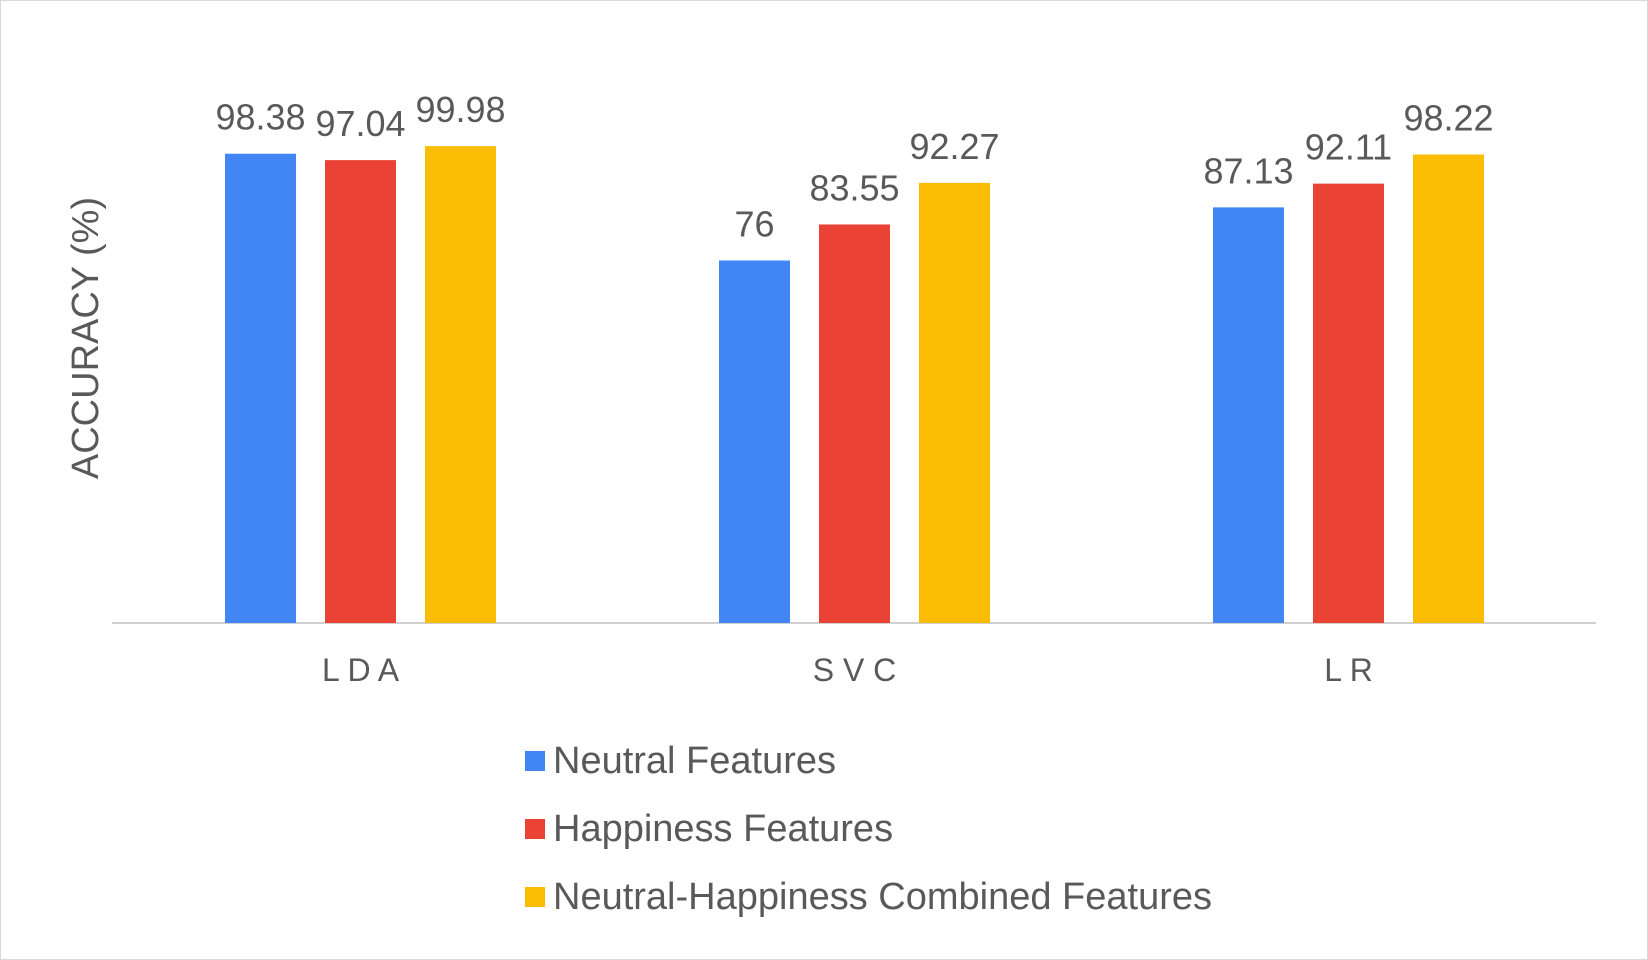  What do you see at coordinates (535, 897) in the screenshot?
I see `legend-swatch-combined` at bounding box center [535, 897].